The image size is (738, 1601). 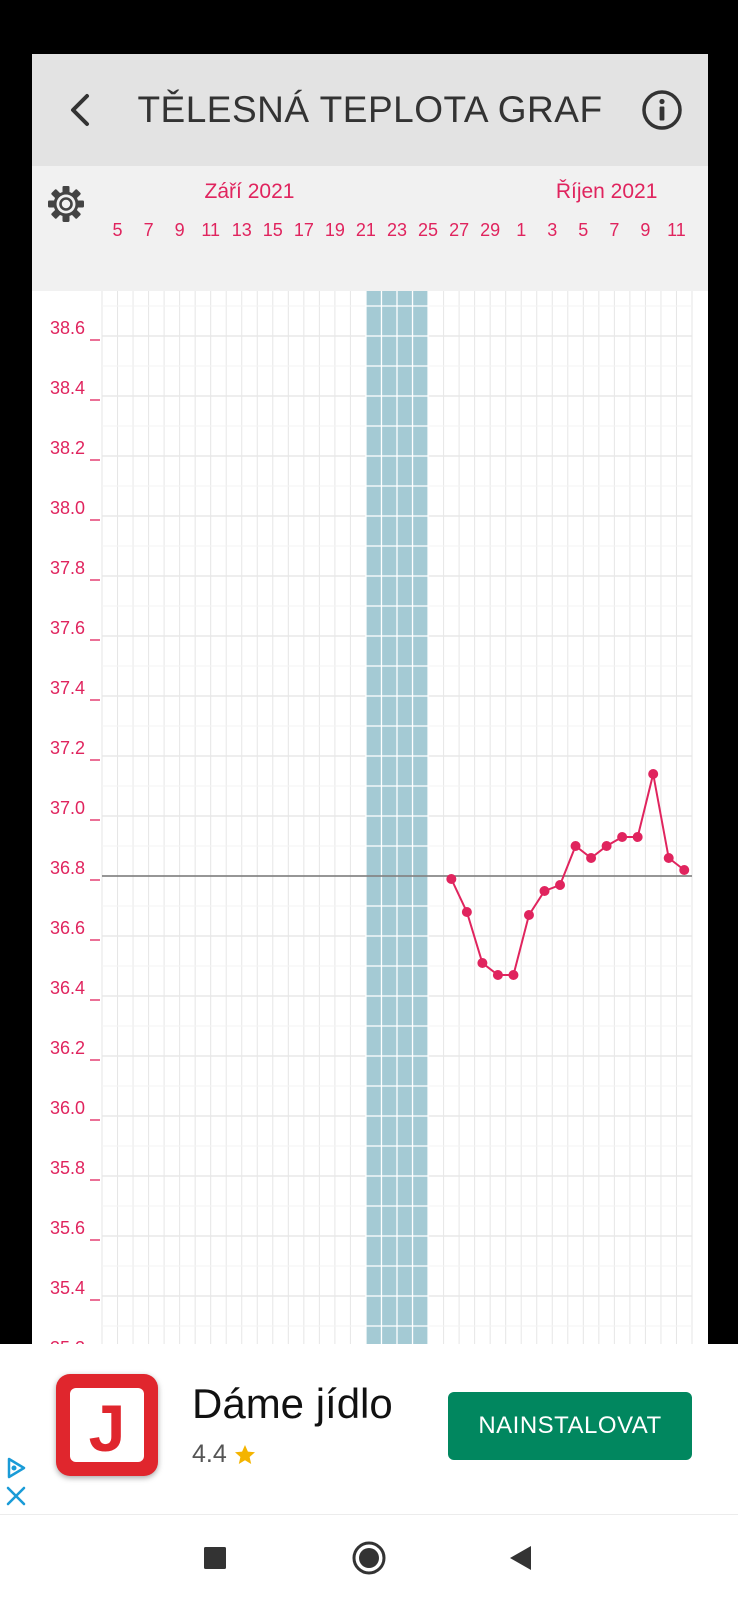 What do you see at coordinates (490, 230) in the screenshot?
I see `x-tick-label: 29` at bounding box center [490, 230].